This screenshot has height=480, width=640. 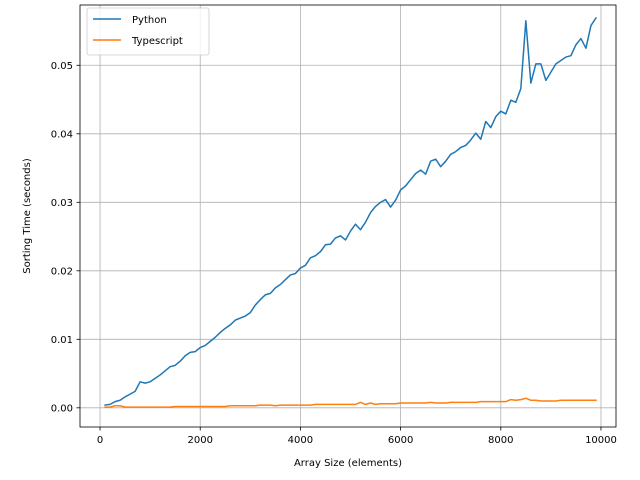 What do you see at coordinates (148, 31) in the screenshot?
I see `legend: Python Typescript` at bounding box center [148, 31].